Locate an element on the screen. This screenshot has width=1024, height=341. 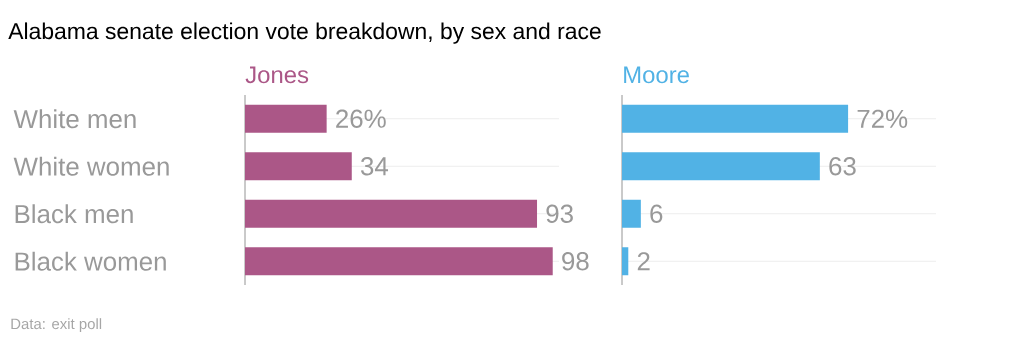
data-label: 72% is located at coordinates (882, 118).